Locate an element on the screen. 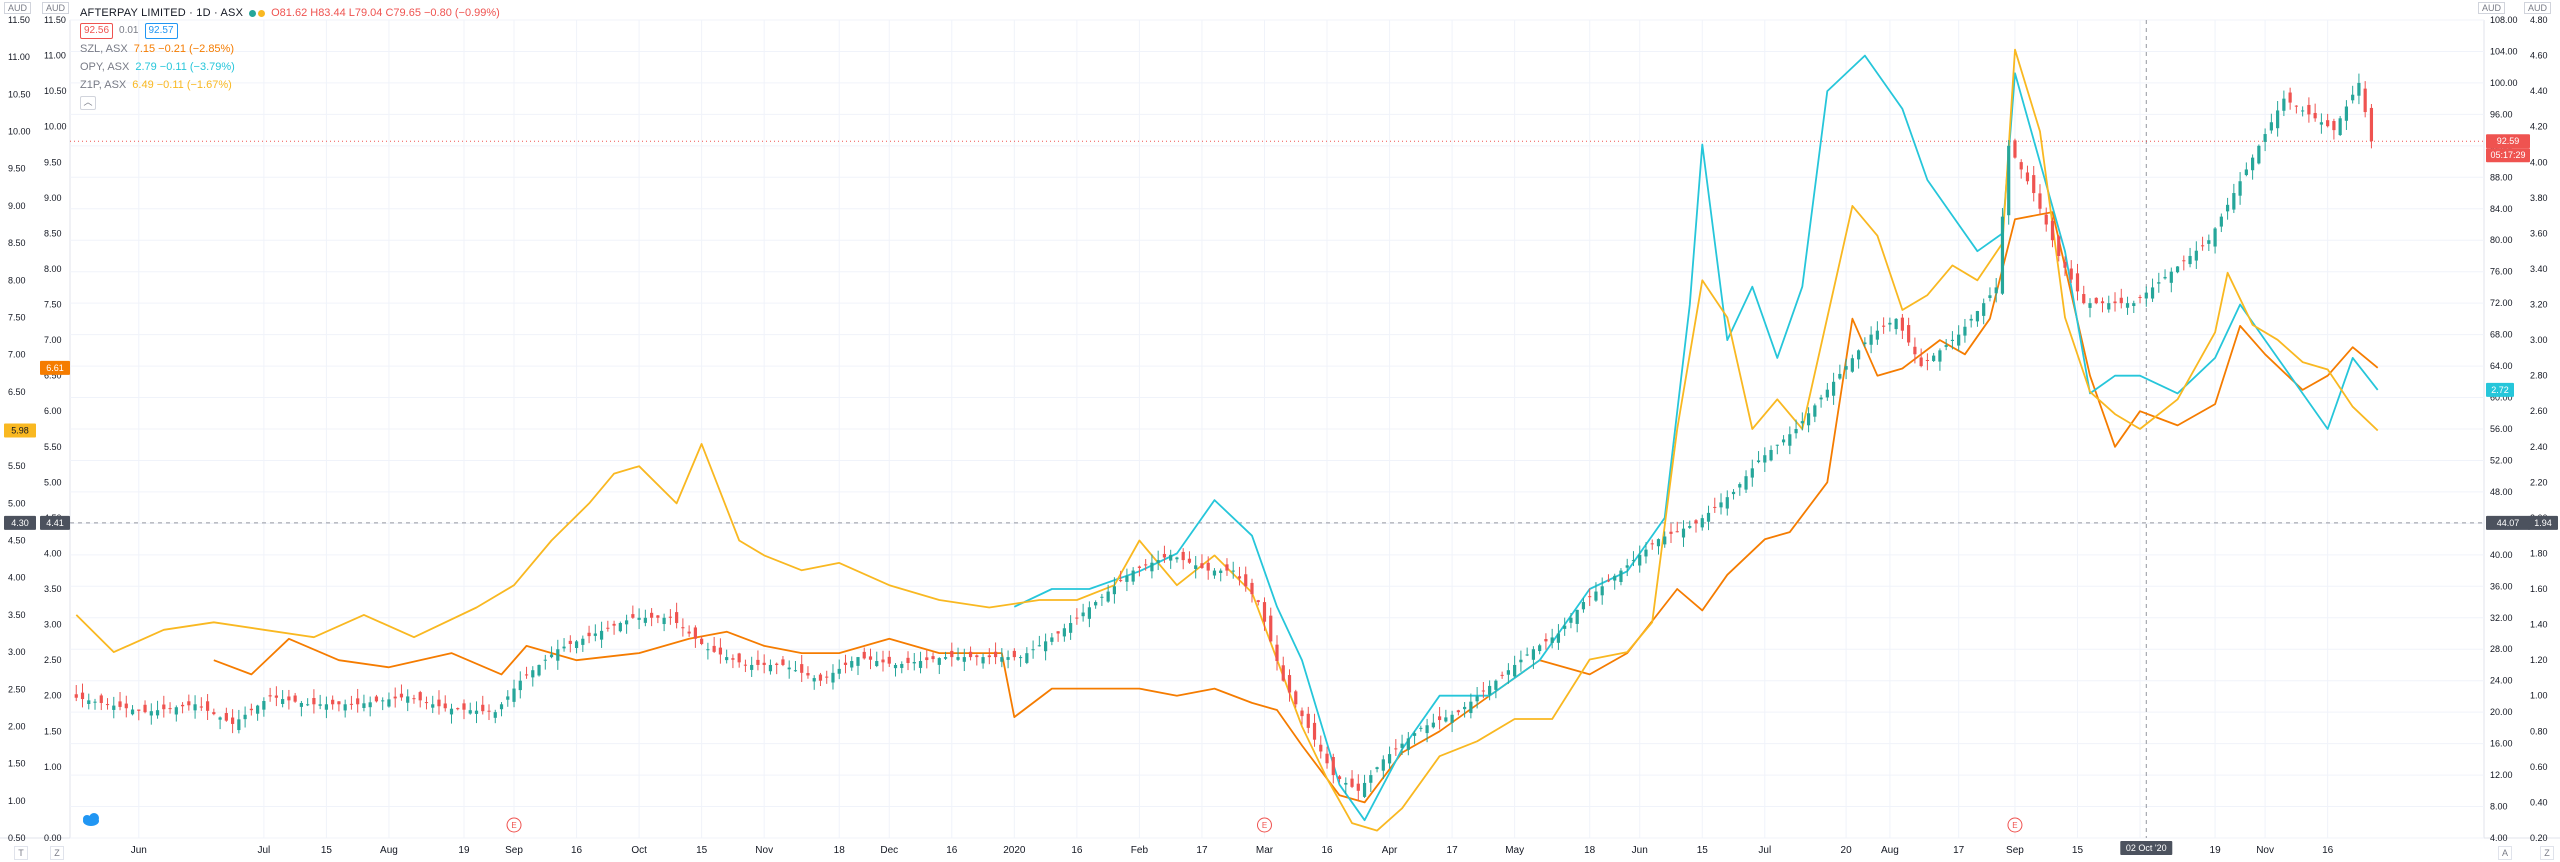 This screenshot has width=2560, height=862. y-tick-label: 68.00 is located at coordinates (2501, 335).